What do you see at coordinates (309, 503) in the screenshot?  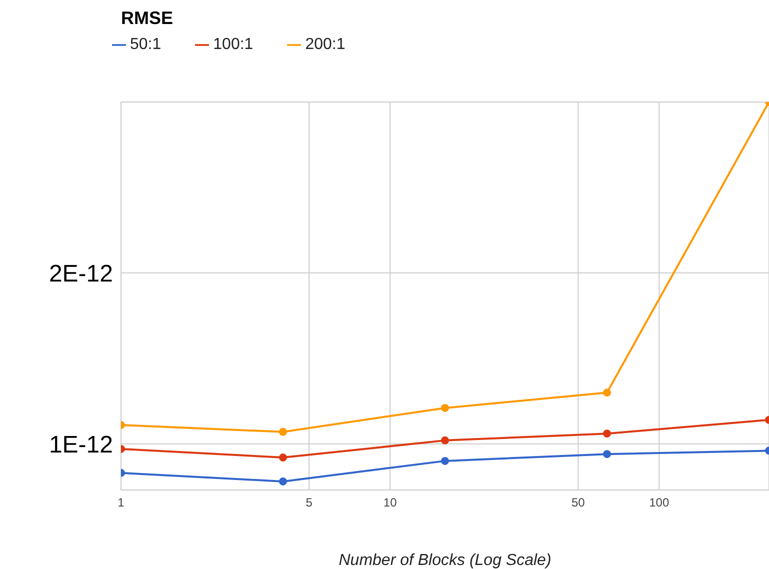 I see `x-tick-label: 5` at bounding box center [309, 503].